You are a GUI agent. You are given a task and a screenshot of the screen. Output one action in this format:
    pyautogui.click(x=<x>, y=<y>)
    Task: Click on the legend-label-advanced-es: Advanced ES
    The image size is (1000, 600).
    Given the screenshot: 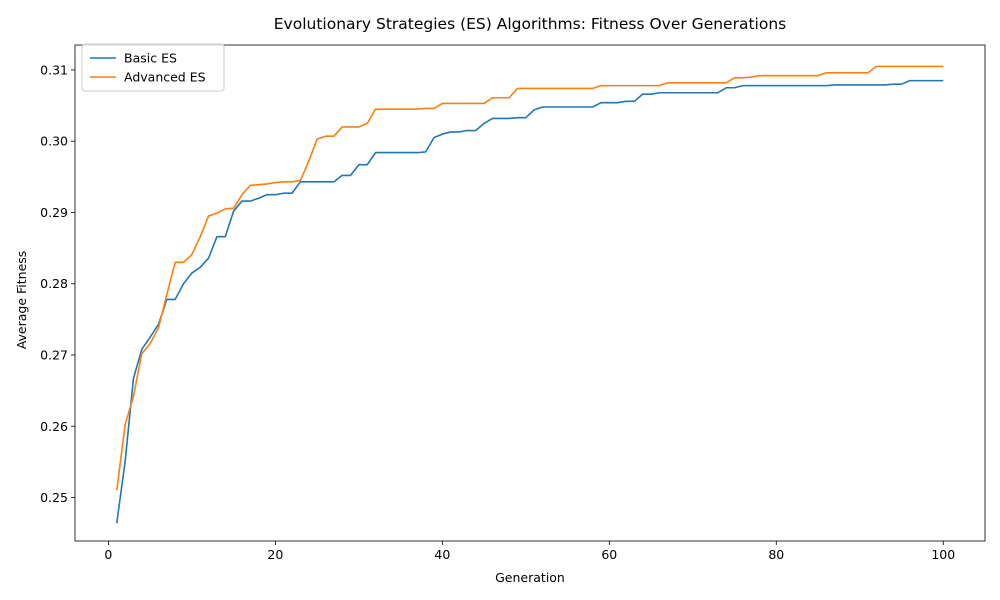 What is the action you would take?
    pyautogui.click(x=165, y=77)
    